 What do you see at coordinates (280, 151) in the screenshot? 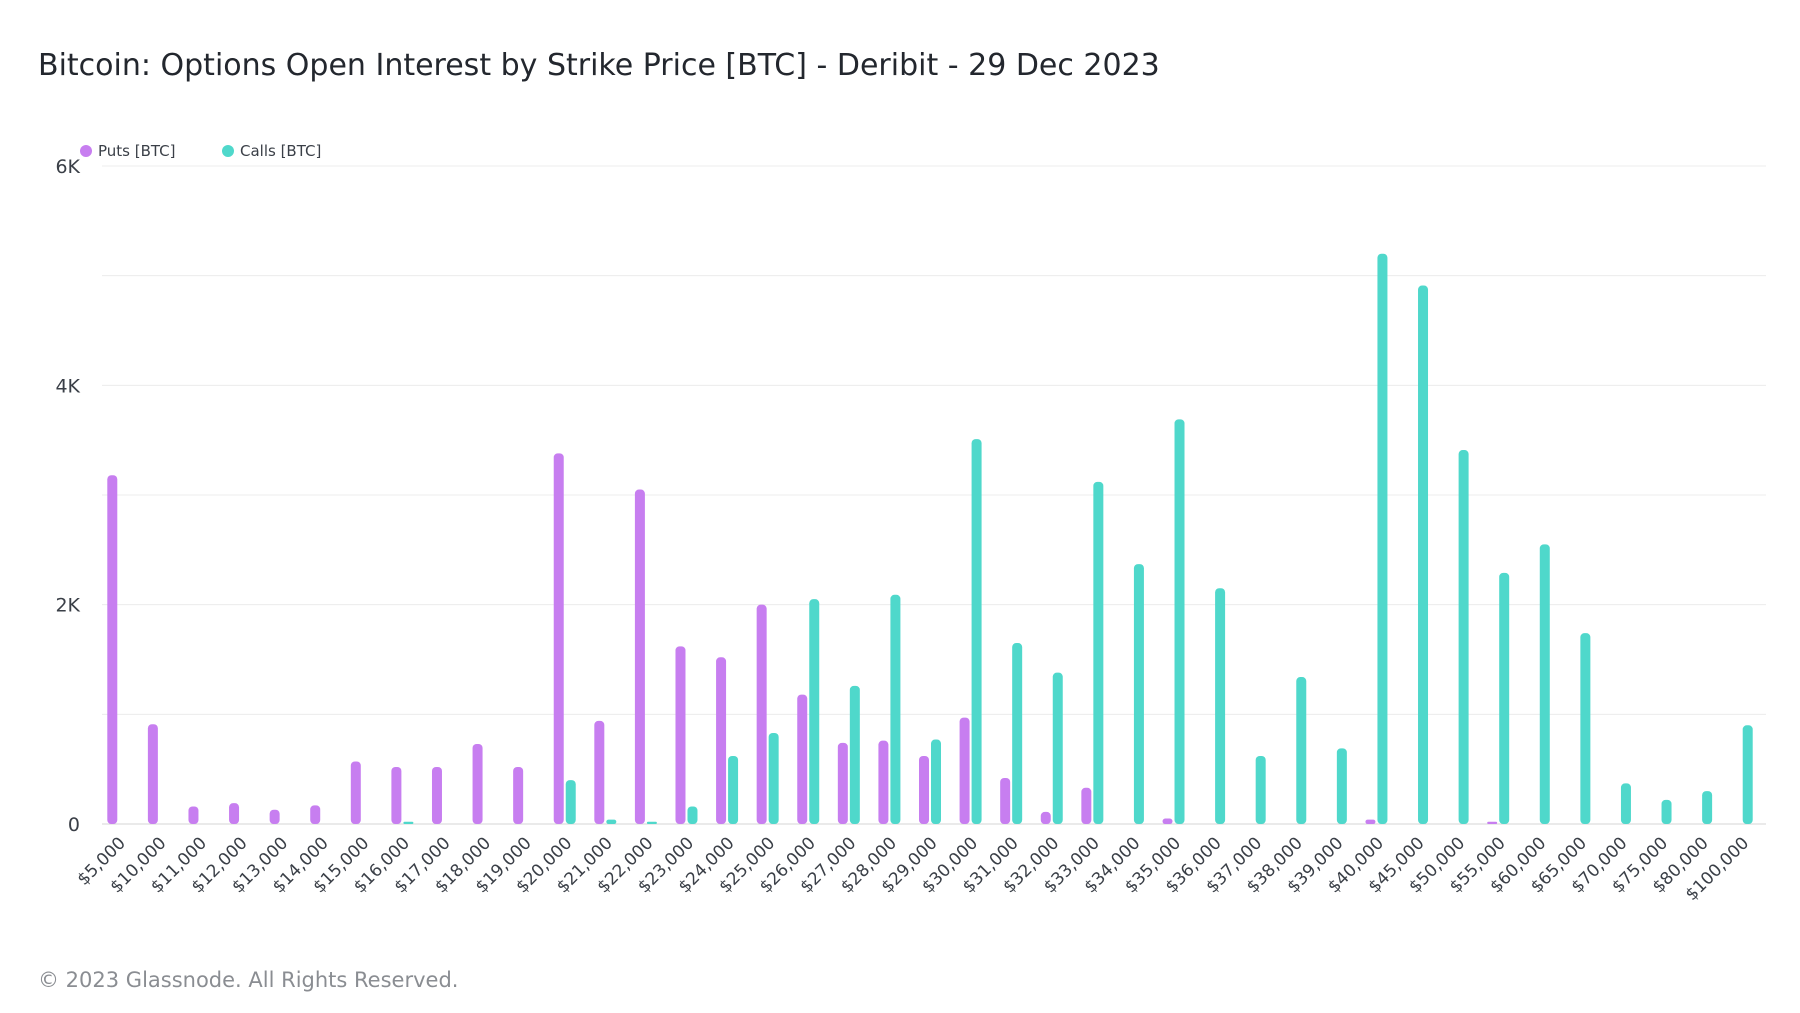
I see `legend-calls-label: Calls [BTC]` at bounding box center [280, 151].